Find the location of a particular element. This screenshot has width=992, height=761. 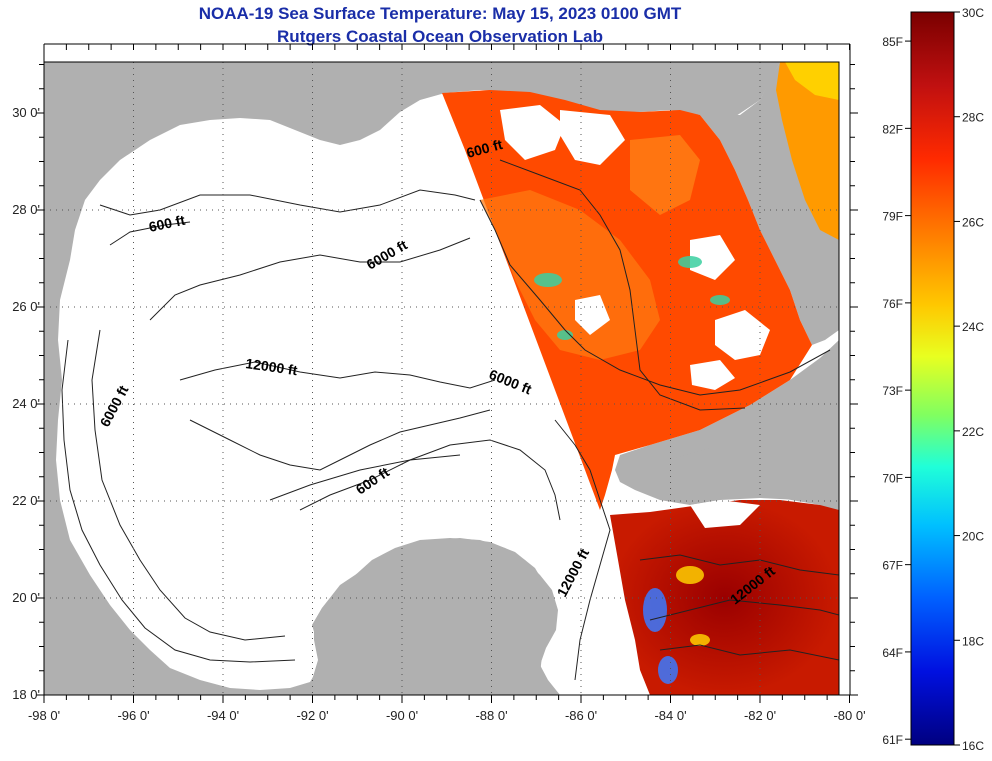

contour-label: 12000 ft is located at coordinates (272, 366).